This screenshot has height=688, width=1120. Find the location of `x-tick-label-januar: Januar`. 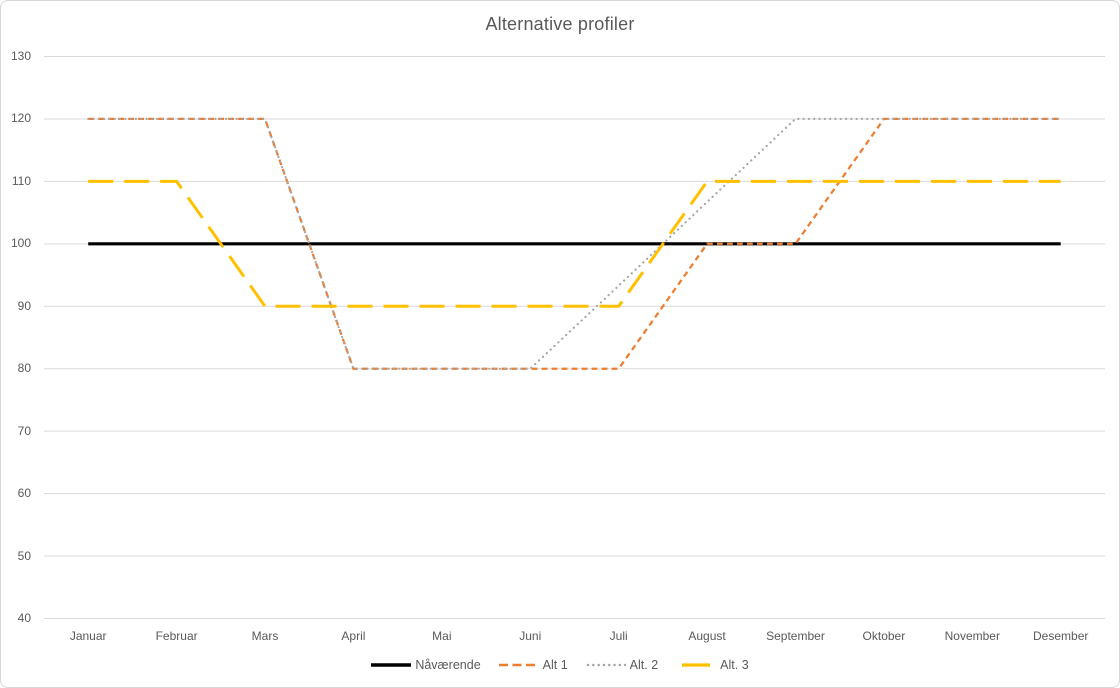

x-tick-label-januar: Januar is located at coordinates (88, 636).